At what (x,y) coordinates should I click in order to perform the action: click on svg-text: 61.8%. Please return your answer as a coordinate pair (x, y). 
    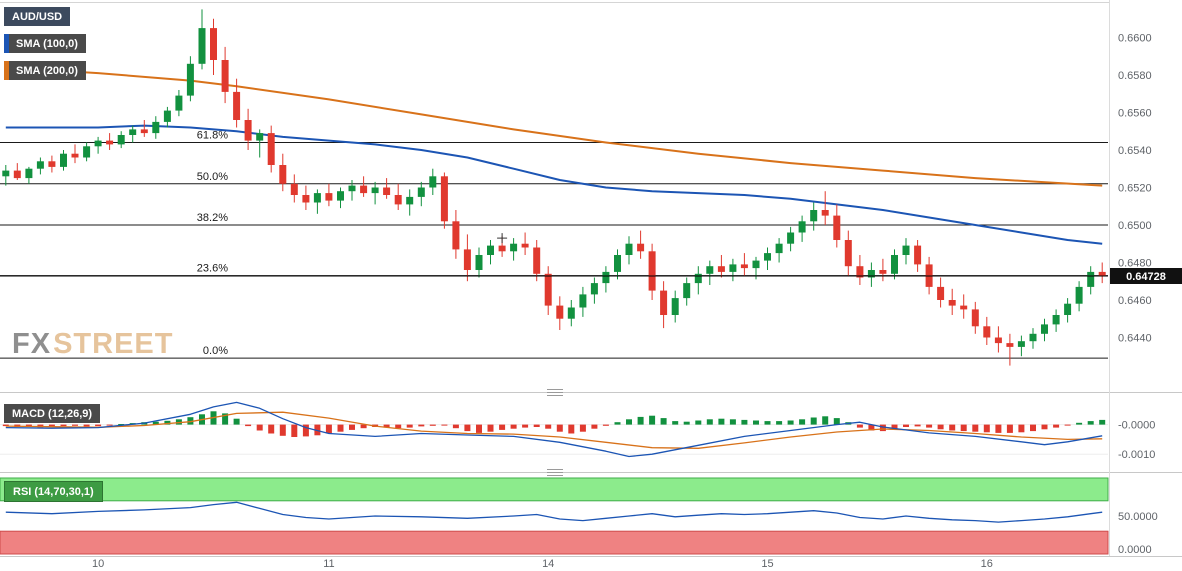
    Looking at the image, I should click on (212, 136).